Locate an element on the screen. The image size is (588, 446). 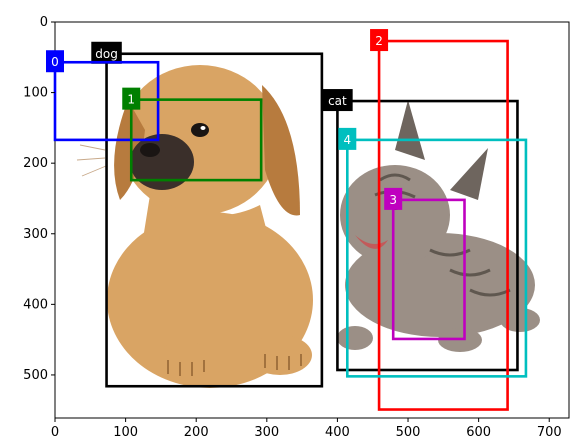
y-tick-label: 400 is located at coordinates (35, 304).